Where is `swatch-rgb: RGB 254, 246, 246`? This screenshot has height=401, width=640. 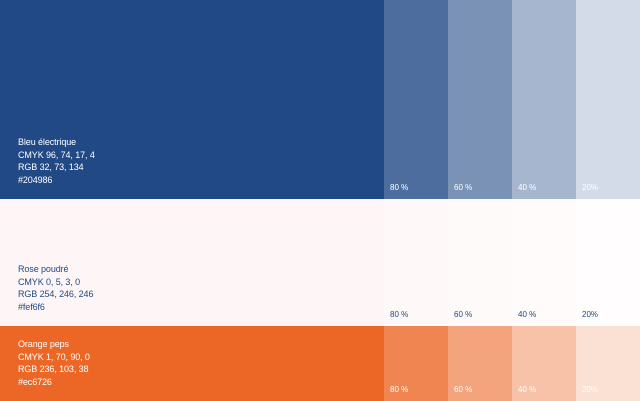
swatch-rgb: RGB 254, 246, 246 is located at coordinates (56, 294).